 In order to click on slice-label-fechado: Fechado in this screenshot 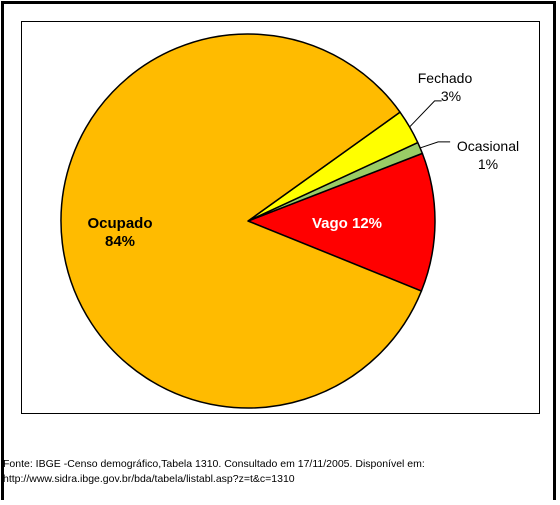, I will do `click(445, 78)`.